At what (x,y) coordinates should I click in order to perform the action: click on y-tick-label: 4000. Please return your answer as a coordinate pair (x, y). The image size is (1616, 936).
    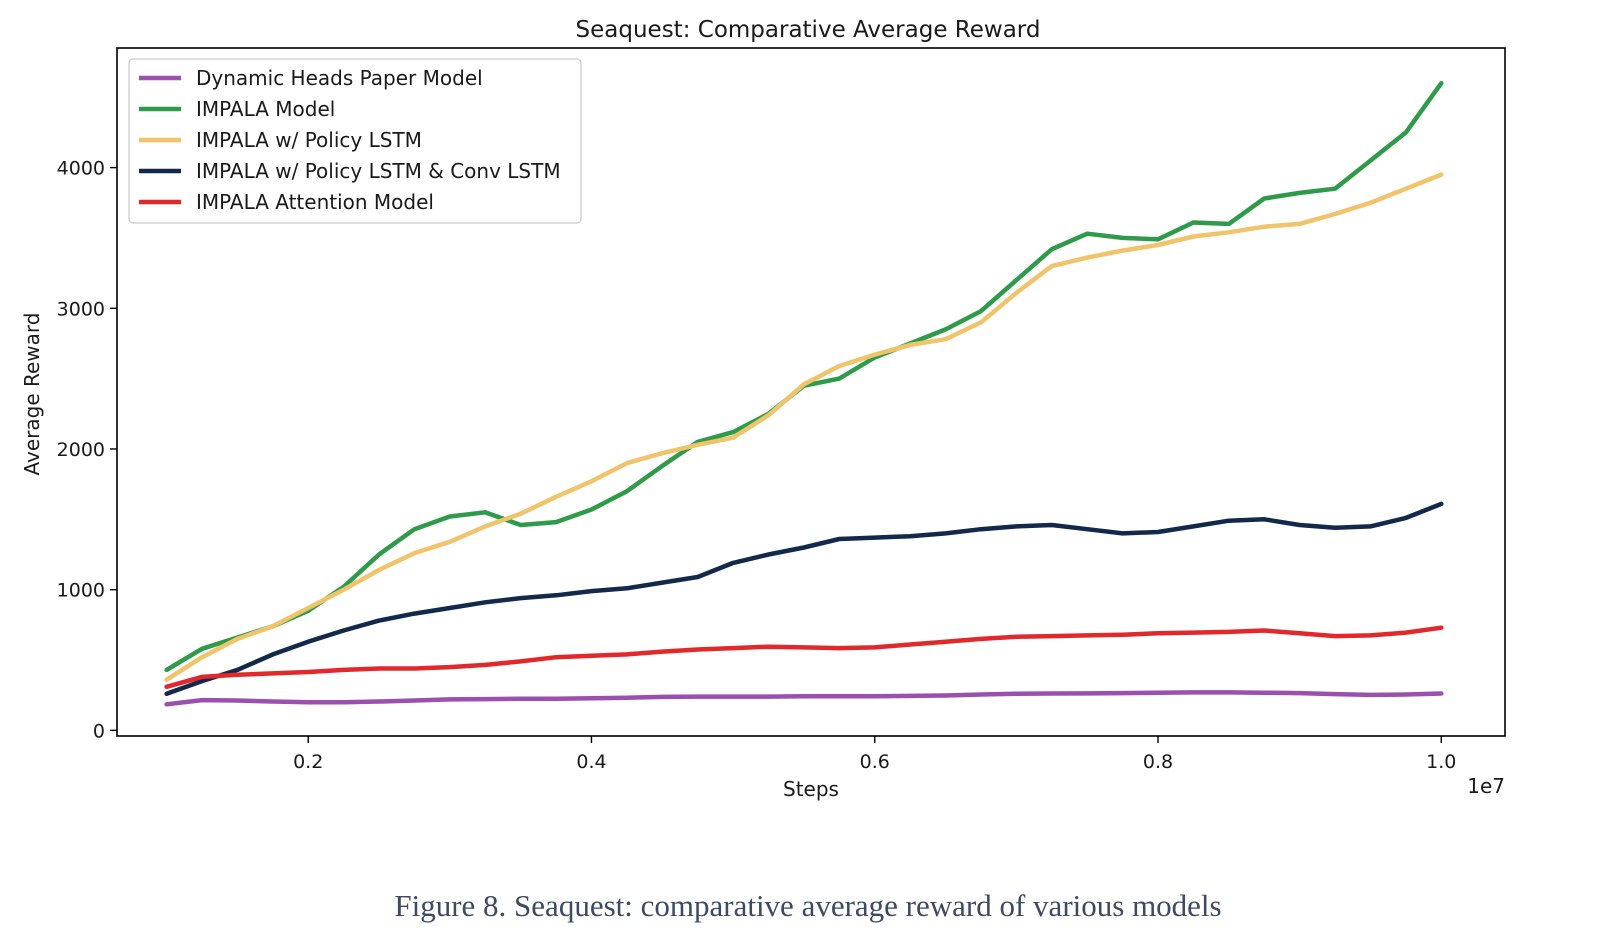
    Looking at the image, I should click on (81, 169).